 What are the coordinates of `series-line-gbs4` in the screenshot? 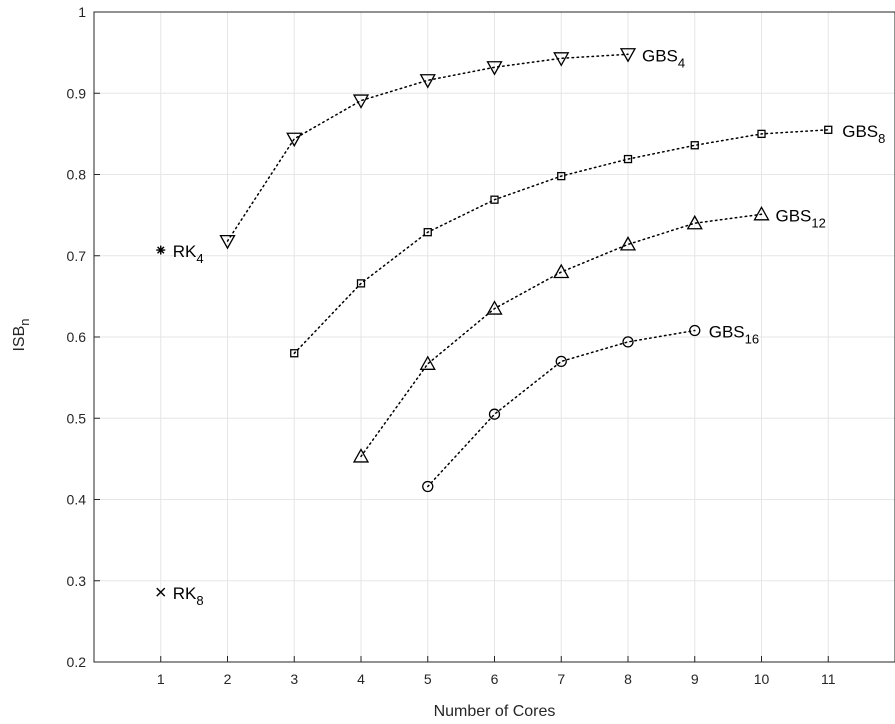 It's located at (427, 147).